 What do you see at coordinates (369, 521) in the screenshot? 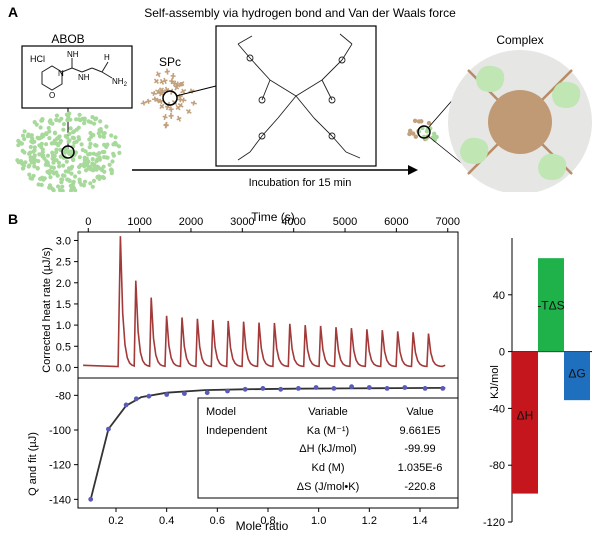
I see `isotherm-x-tick-label: 1.2` at bounding box center [369, 521].